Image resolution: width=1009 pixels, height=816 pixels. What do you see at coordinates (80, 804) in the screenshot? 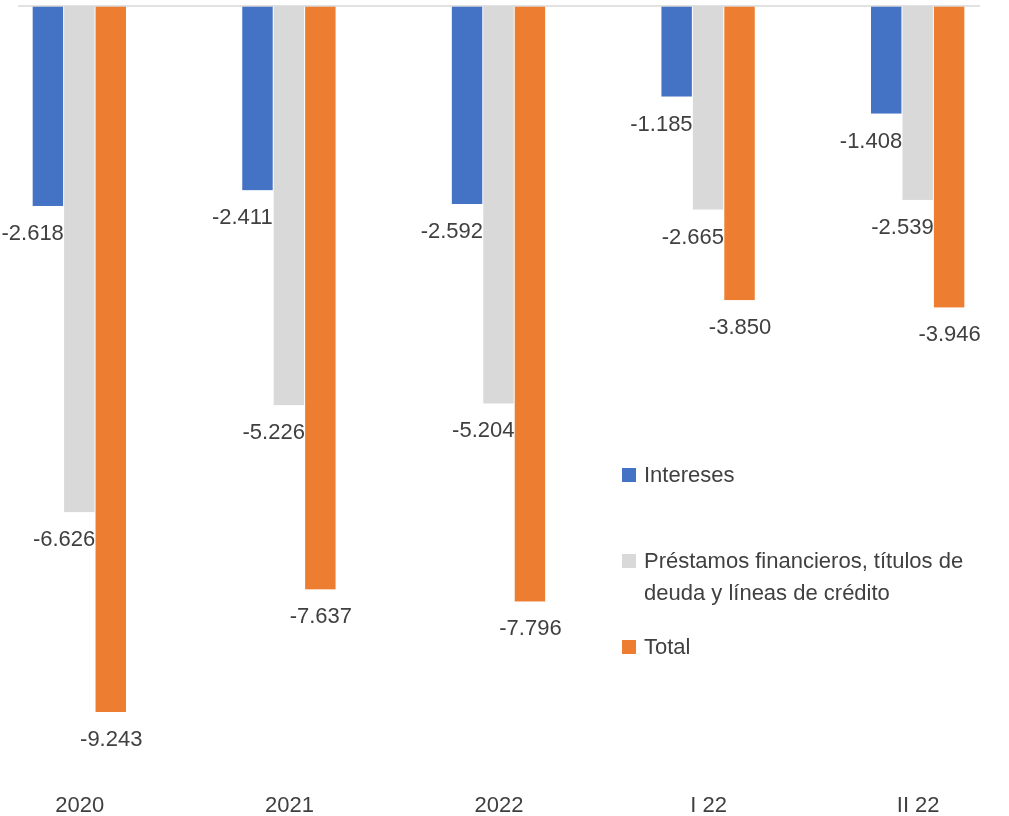
I see `x-tick-label: 2020` at bounding box center [80, 804].